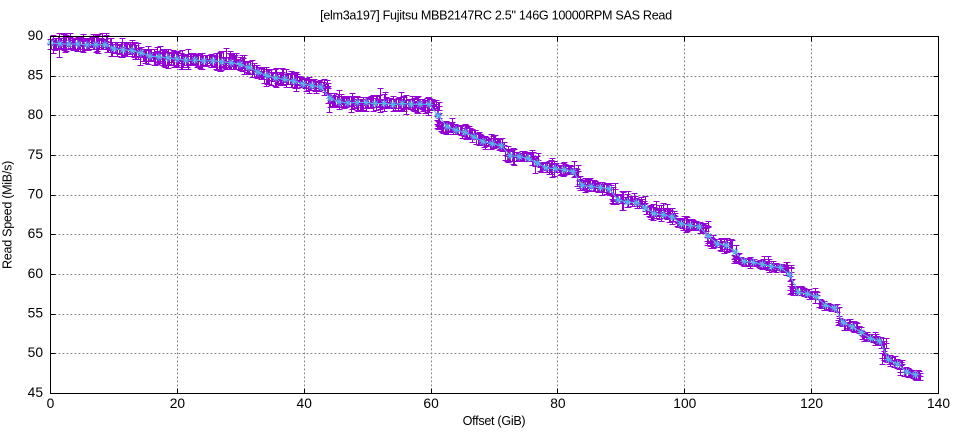  I want to click on svg-text: 70, so click(36, 194).